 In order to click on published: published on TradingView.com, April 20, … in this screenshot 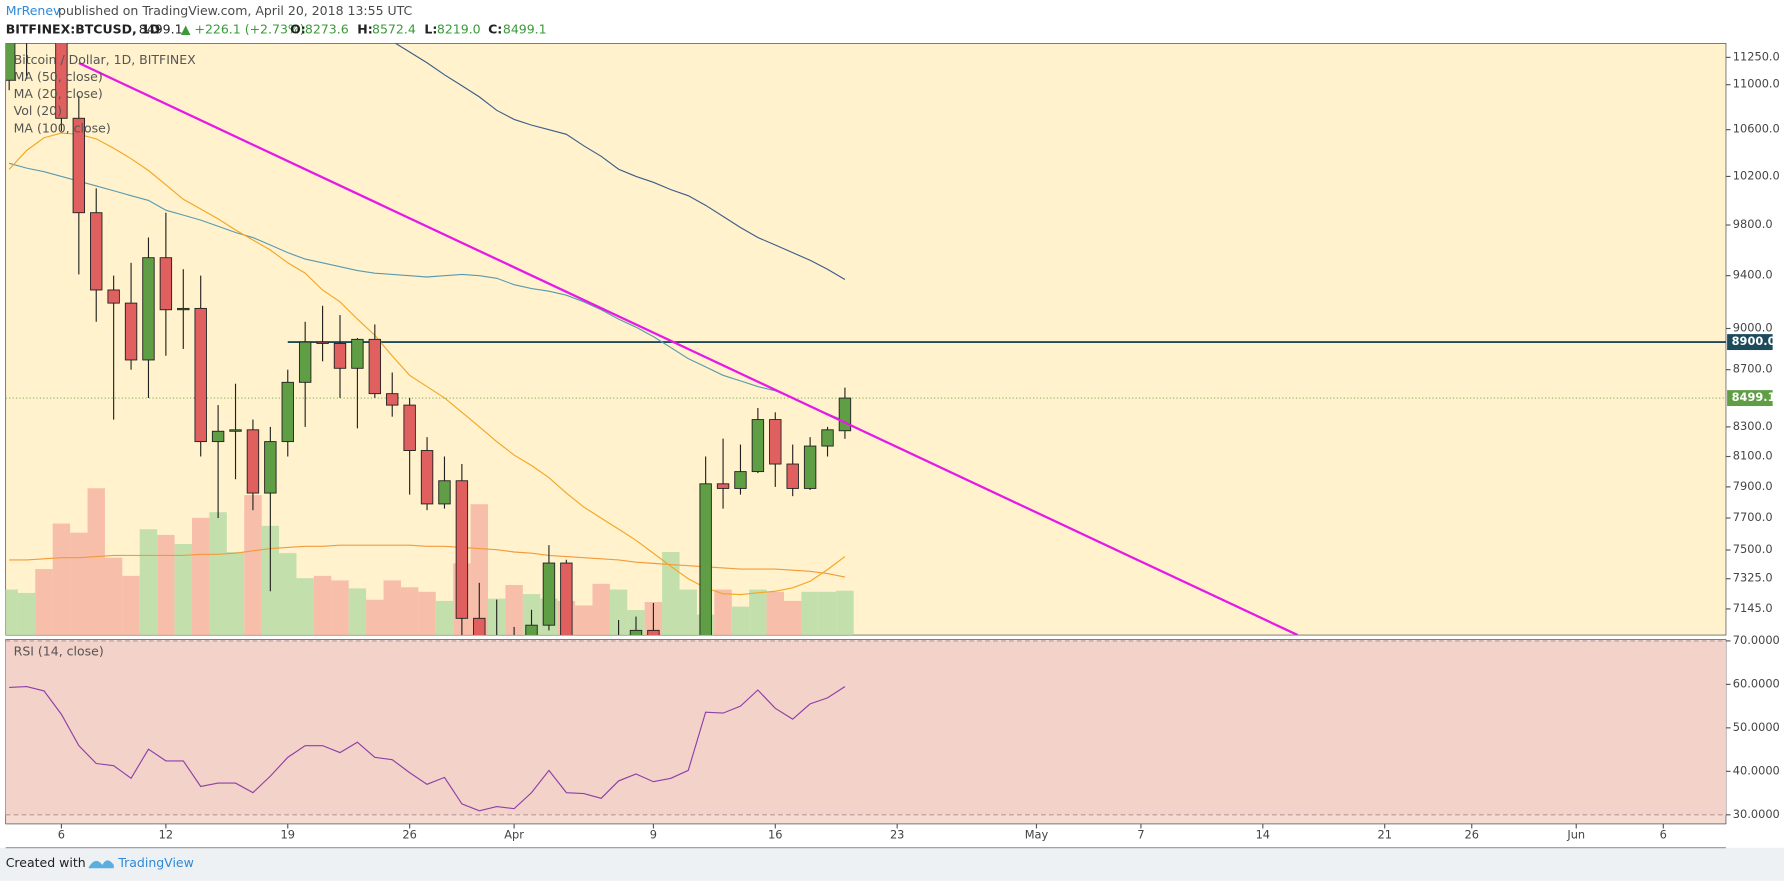, I will do `click(235, 10)`.